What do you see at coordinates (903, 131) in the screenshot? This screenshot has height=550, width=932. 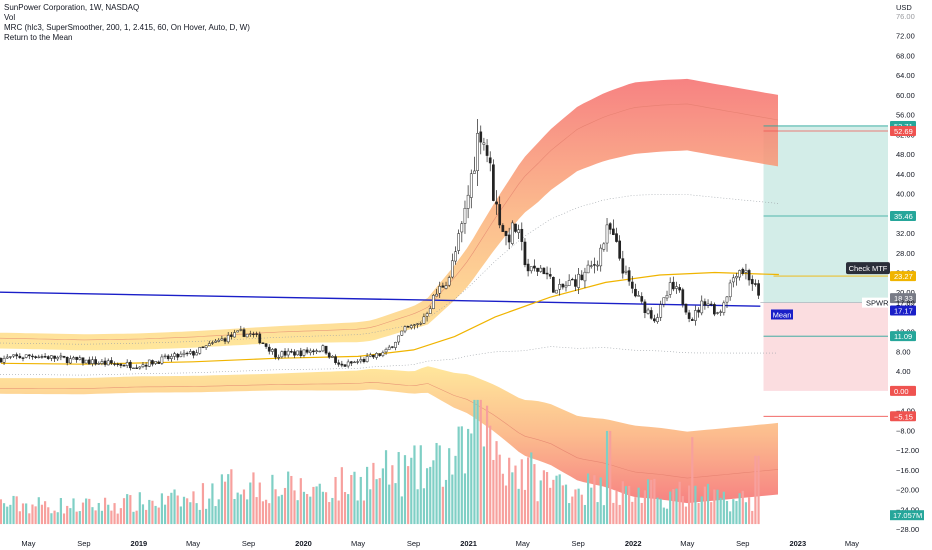 I see `price-tag-text: 52.69` at bounding box center [903, 131].